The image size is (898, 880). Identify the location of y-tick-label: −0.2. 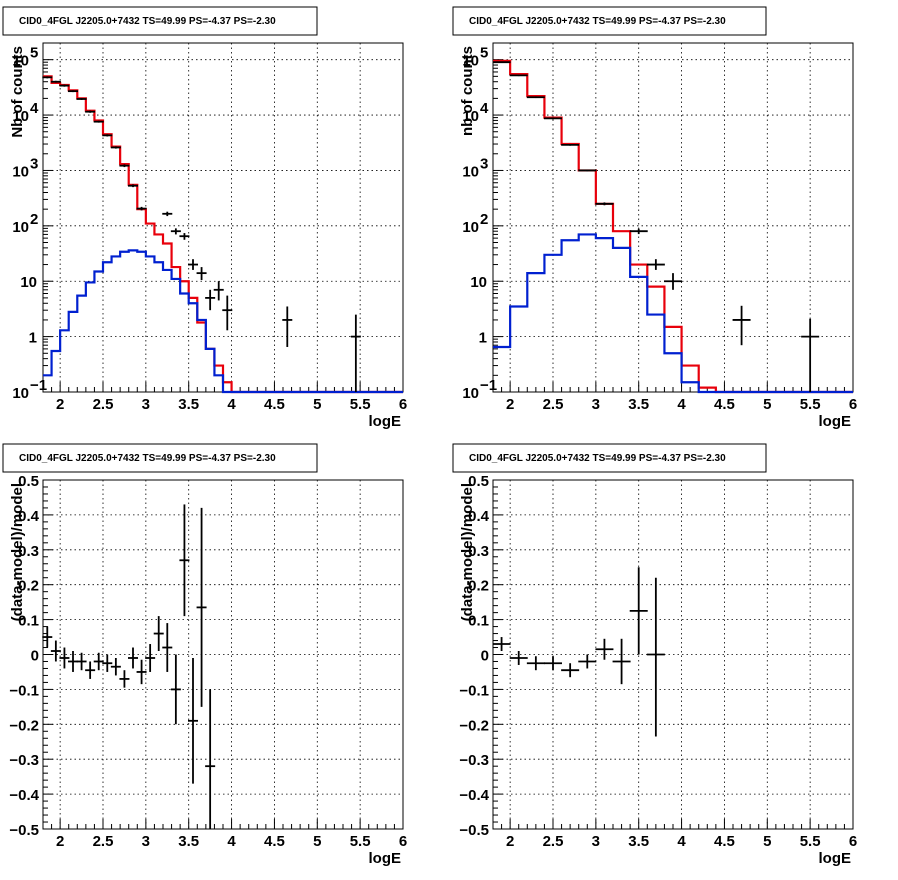
(474, 725).